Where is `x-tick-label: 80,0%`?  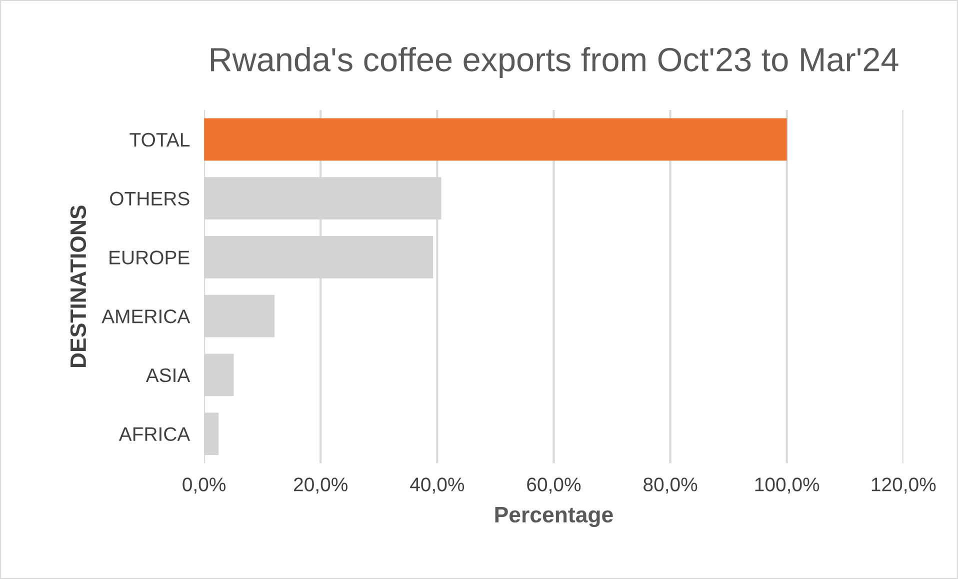
x-tick-label: 80,0% is located at coordinates (671, 486).